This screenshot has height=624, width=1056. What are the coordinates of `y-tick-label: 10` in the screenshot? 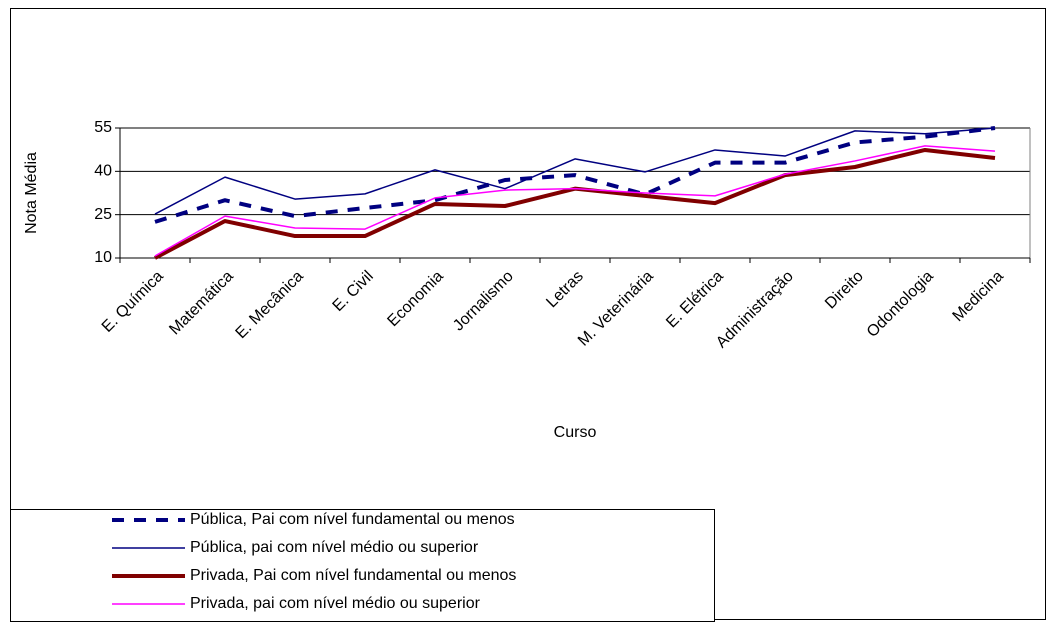 It's located at (103, 257).